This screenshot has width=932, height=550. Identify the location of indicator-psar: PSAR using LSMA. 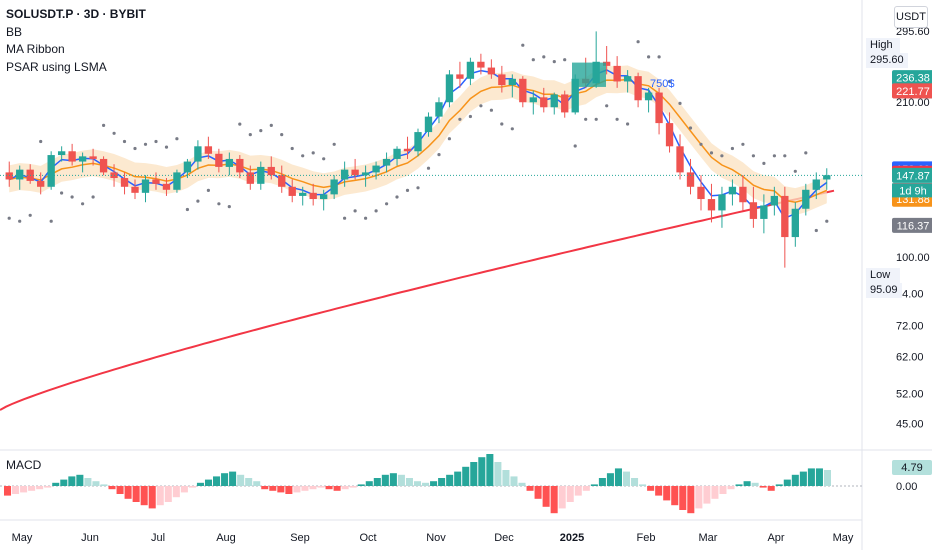
(56, 66).